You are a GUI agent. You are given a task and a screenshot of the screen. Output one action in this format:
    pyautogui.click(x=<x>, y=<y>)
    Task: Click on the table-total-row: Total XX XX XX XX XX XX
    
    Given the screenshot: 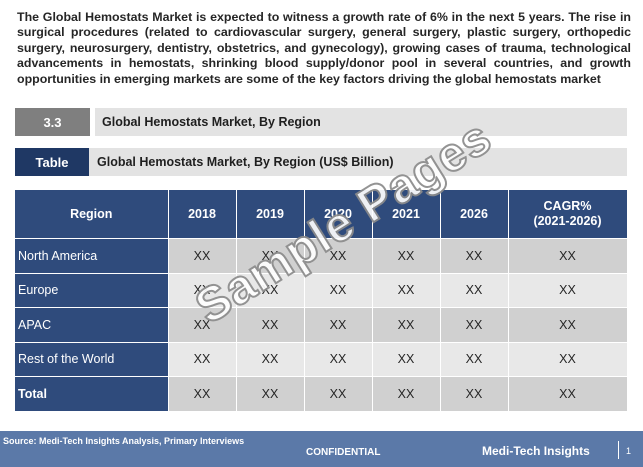 What is the action you would take?
    pyautogui.click(x=321, y=393)
    